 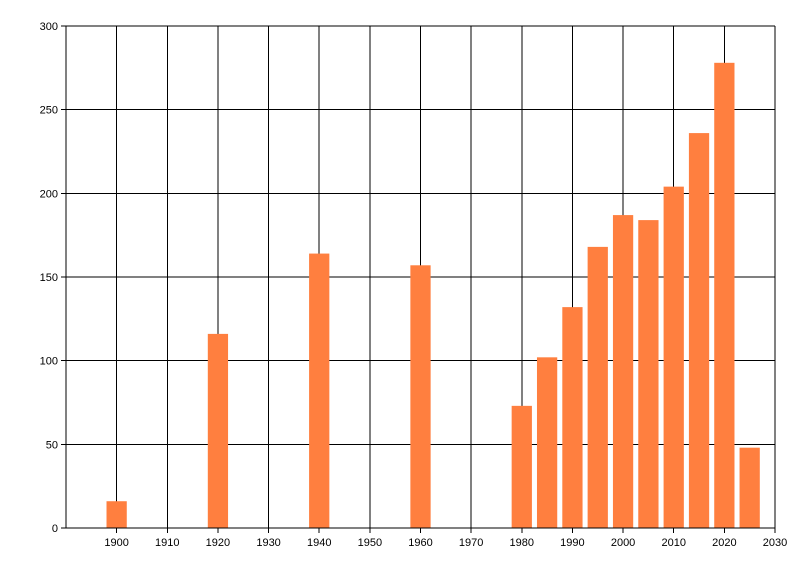 I want to click on x-tick-label: 2030, so click(x=775, y=543).